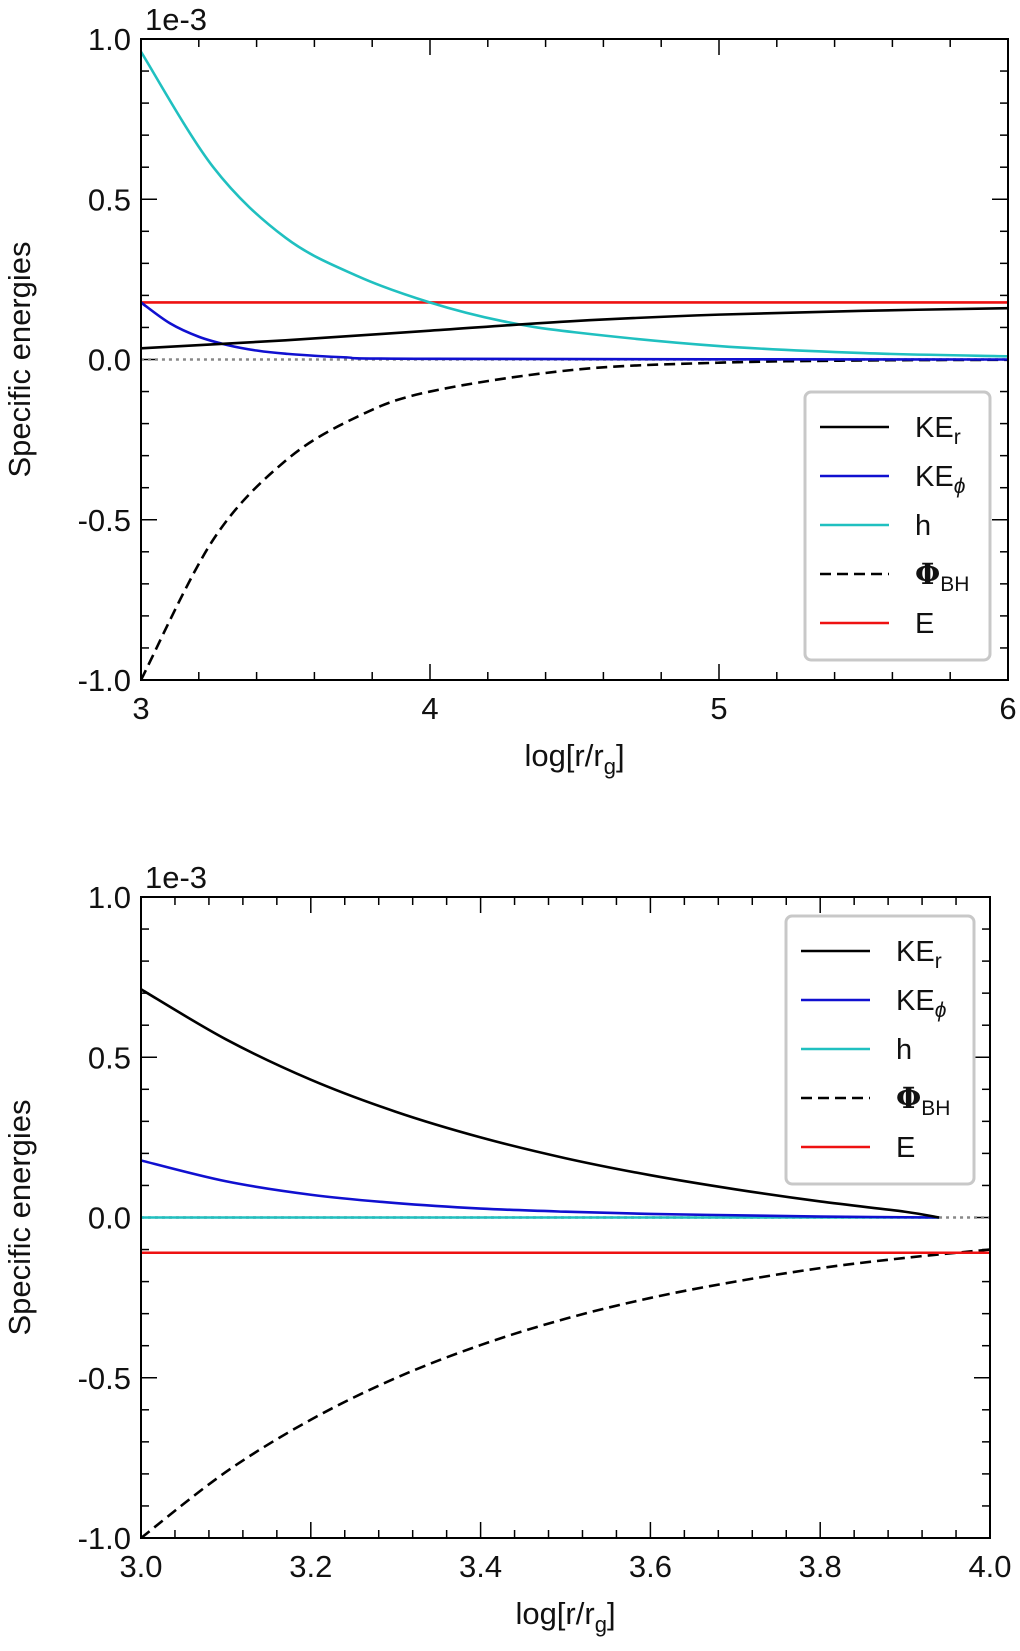 This screenshot has width=1020, height=1651. I want to click on x-tick-label: 3.4, so click(480, 1566).